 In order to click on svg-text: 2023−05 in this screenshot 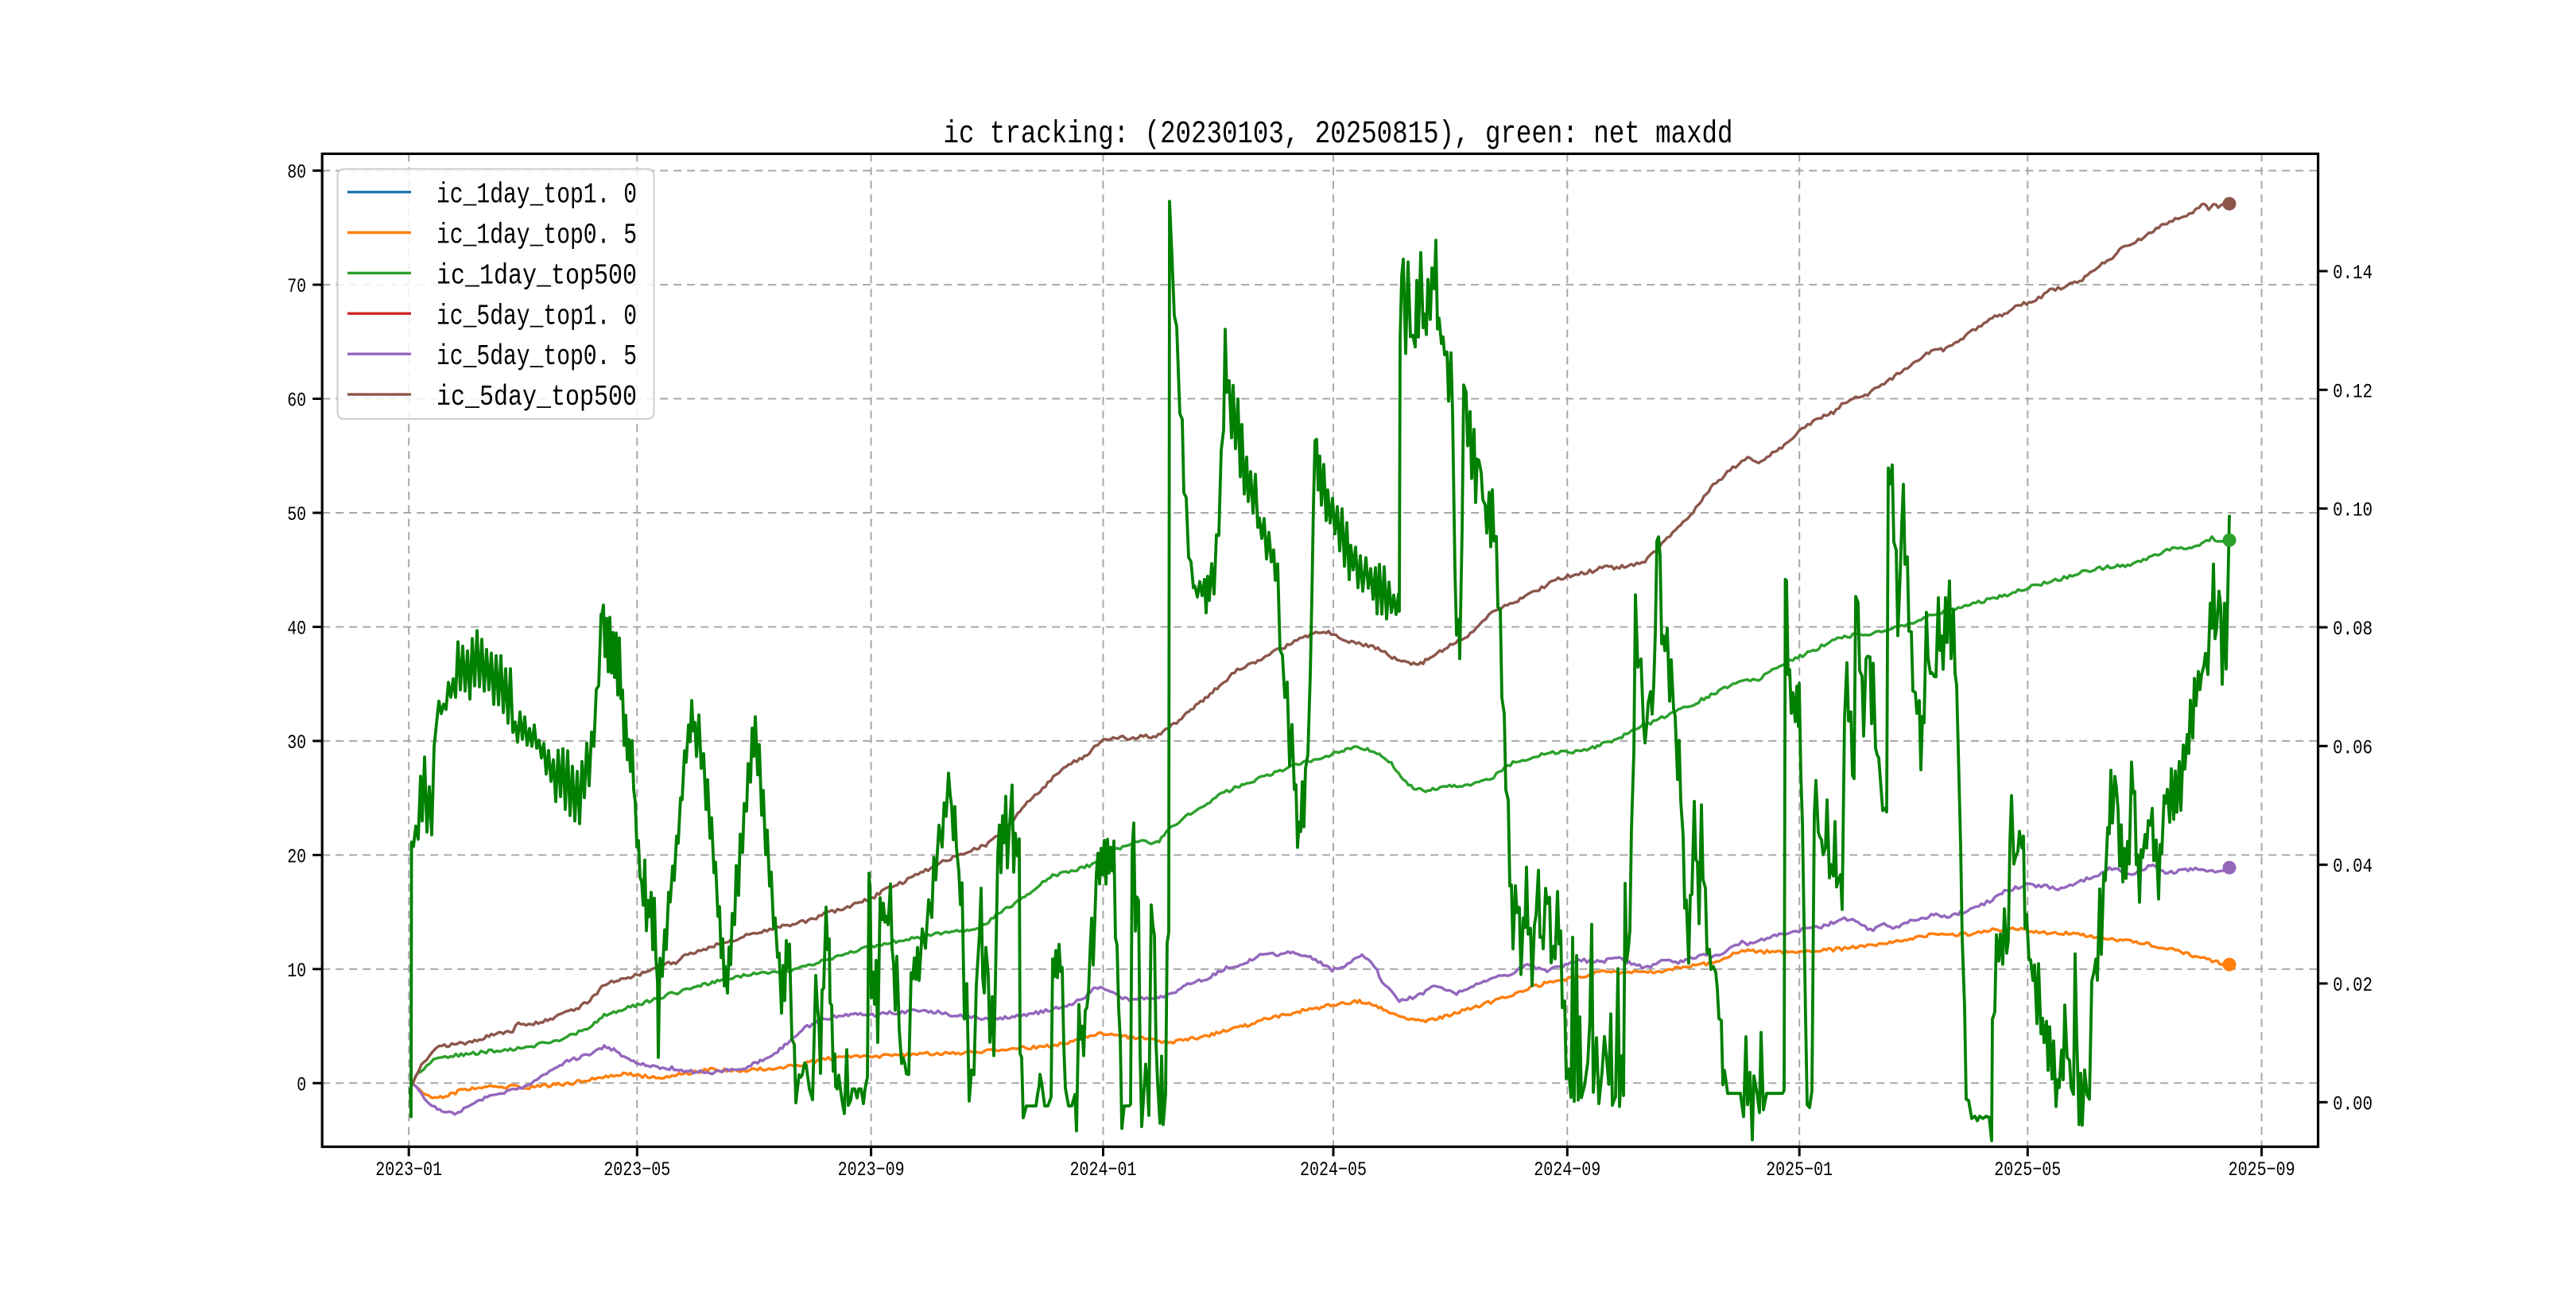, I will do `click(637, 1170)`.